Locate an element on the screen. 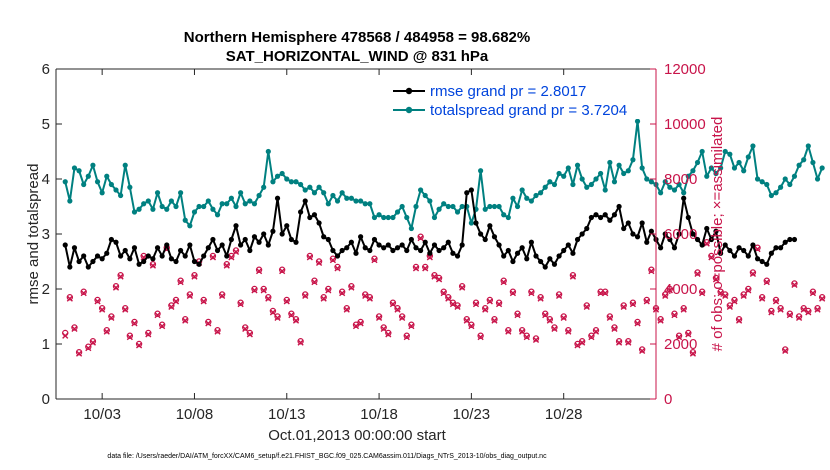 The image size is (830, 470). x-axis-label: Oct.01,2013 00:00:00 start is located at coordinates (357, 435).